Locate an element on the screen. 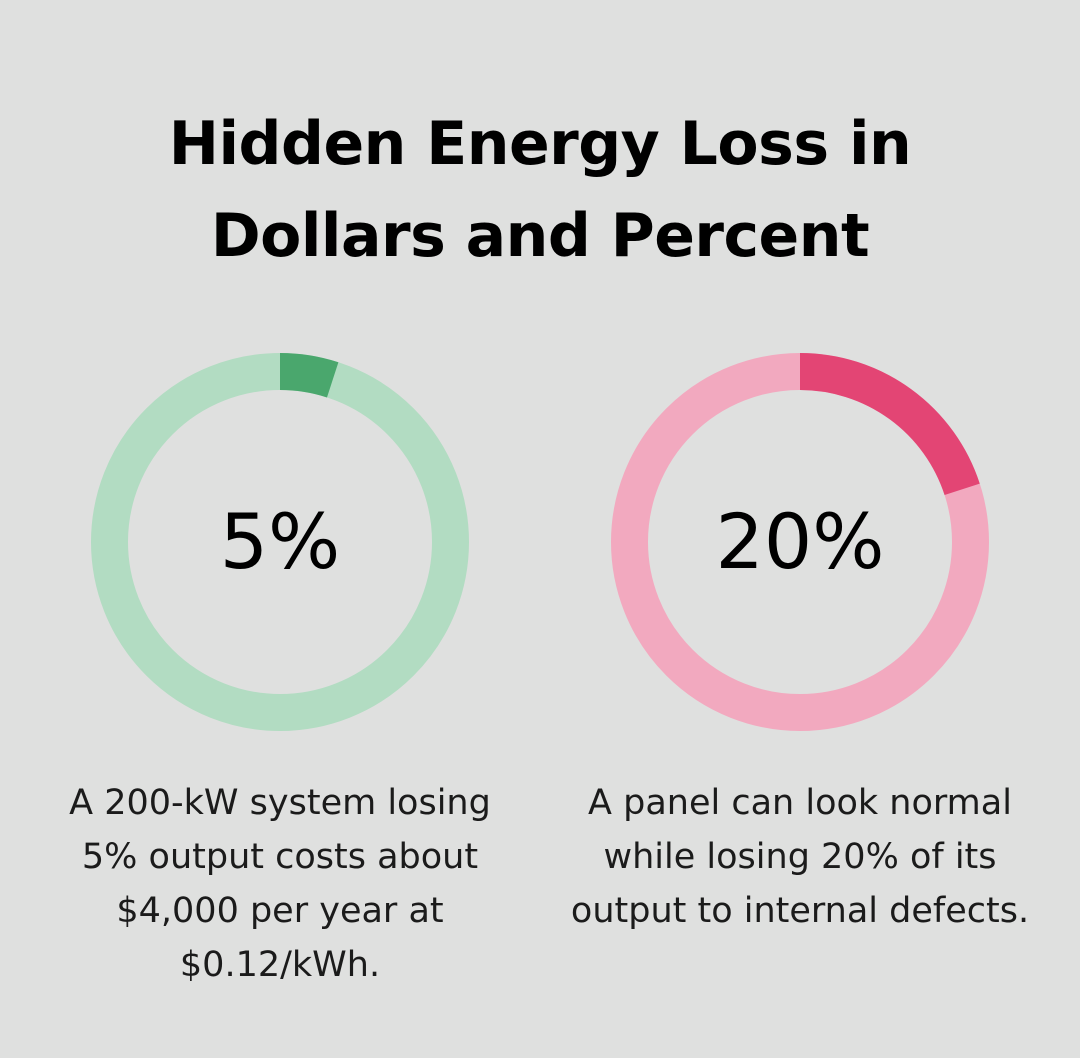  title-line-1: Hidden Energy Loss in is located at coordinates (540, 144).